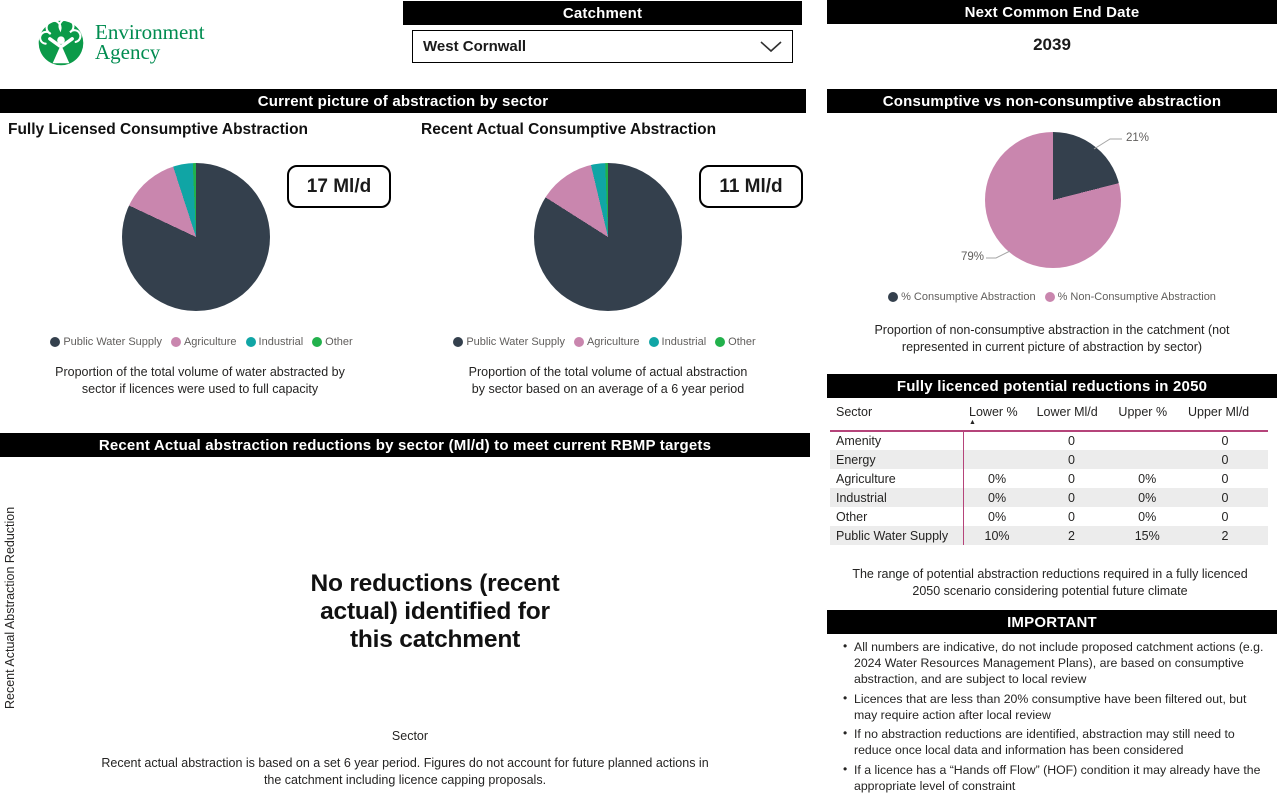 Image resolution: width=1277 pixels, height=797 pixels. What do you see at coordinates (771, 46) in the screenshot?
I see `chevron-down-icon` at bounding box center [771, 46].